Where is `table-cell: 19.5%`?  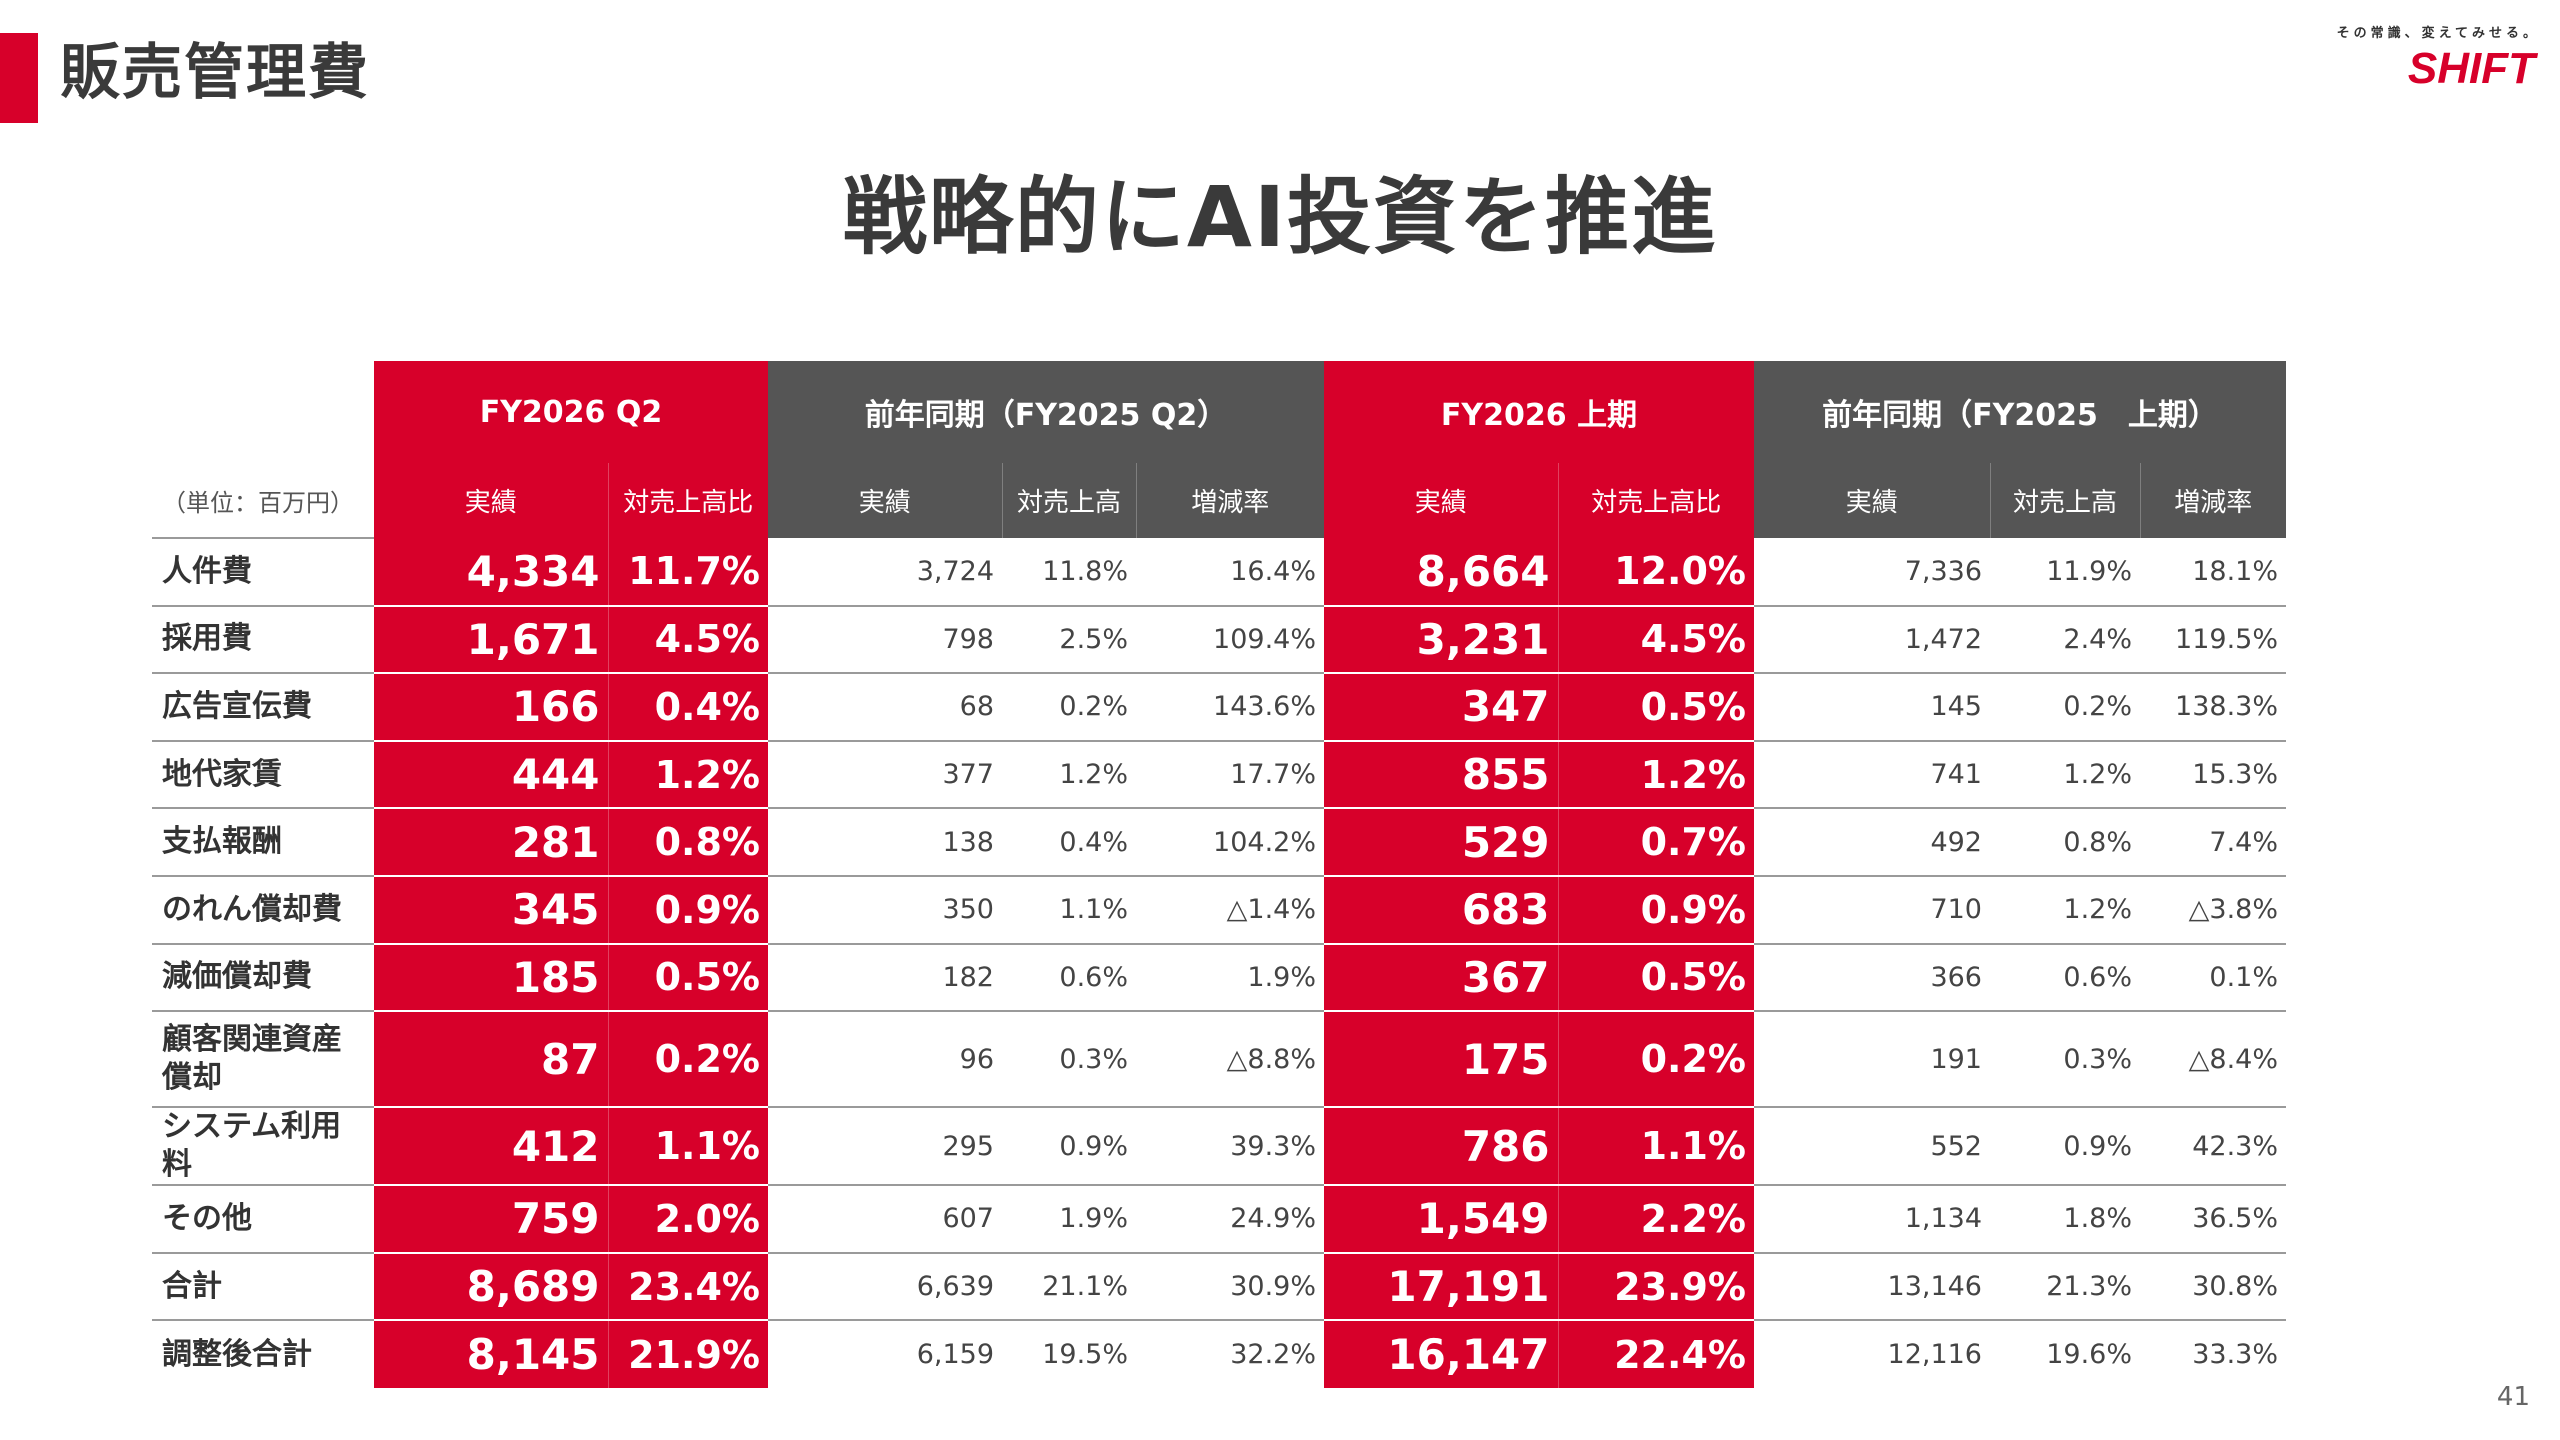 table-cell: 19.5% is located at coordinates (1085, 1355).